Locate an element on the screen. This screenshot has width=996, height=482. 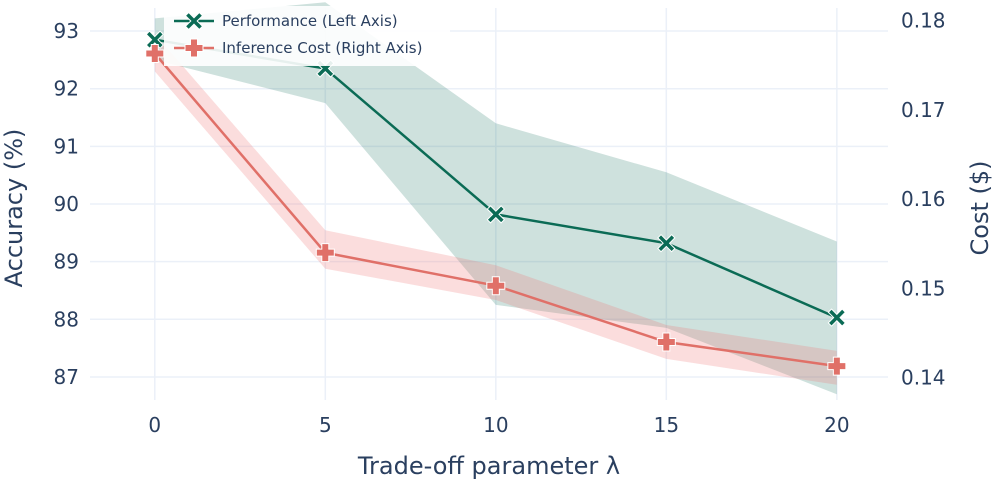
x-tick-label: 20 is located at coordinates (836, 425).